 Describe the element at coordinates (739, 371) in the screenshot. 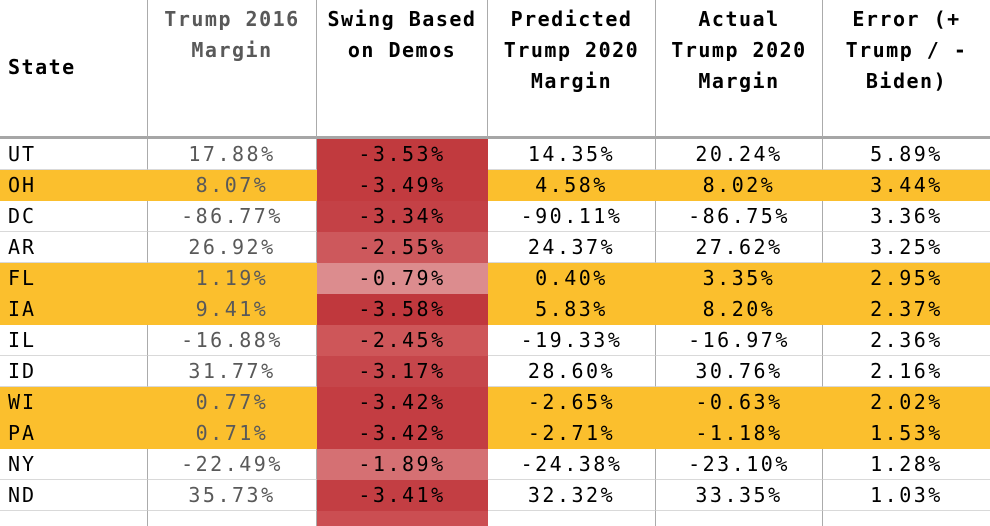

I see `cell-actual-trump-2020-margin: 30.76%` at that location.